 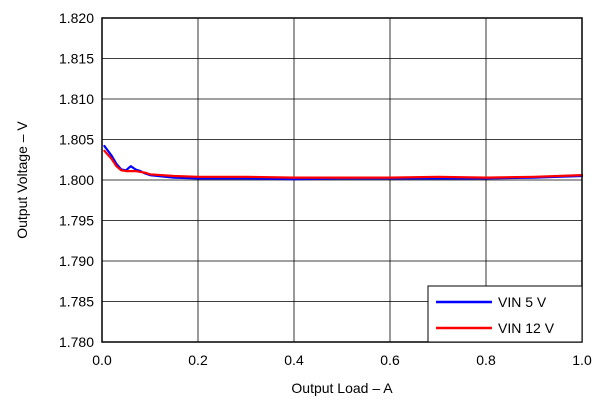 I want to click on x-tick-label: 0.4, so click(x=294, y=360).